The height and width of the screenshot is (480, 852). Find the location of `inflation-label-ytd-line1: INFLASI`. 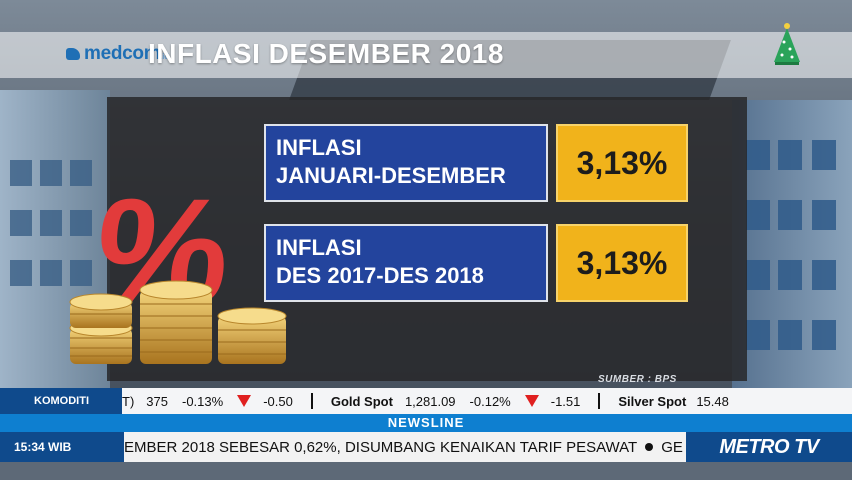

inflation-label-ytd-line1: INFLASI is located at coordinates (319, 147).